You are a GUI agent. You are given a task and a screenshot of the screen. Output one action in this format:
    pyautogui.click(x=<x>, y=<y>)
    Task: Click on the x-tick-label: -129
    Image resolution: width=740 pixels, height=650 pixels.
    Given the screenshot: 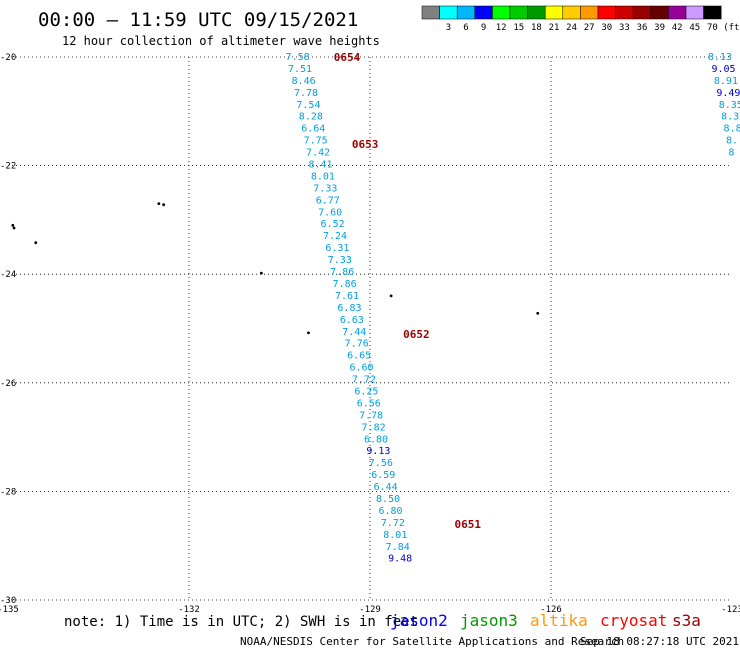 What is the action you would take?
    pyautogui.click(x=370, y=610)
    